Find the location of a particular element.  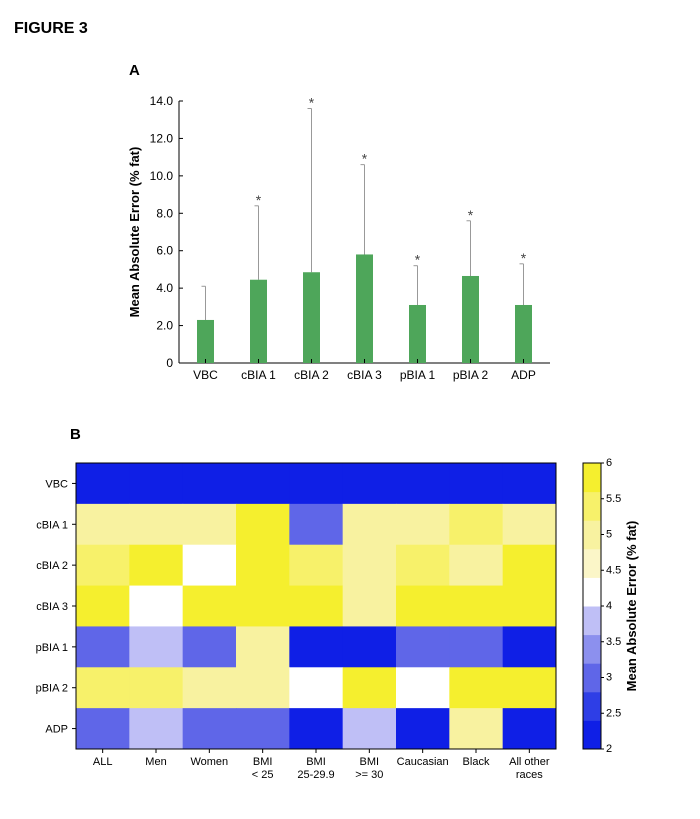

colorbar-tick-label: 5 is located at coordinates (609, 535).